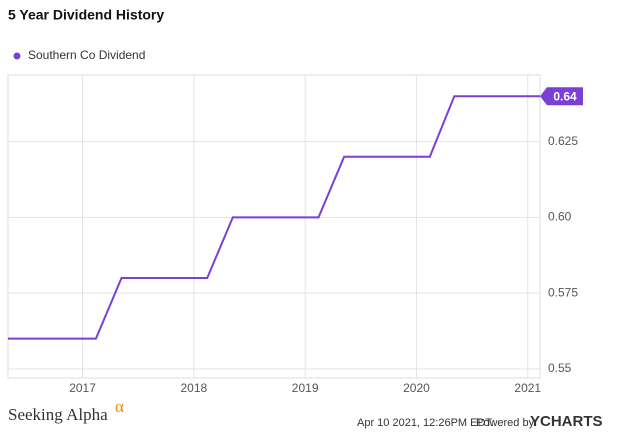 This screenshot has height=435, width=635. What do you see at coordinates (563, 141) in the screenshot?
I see `y-tick-label: 0.625` at bounding box center [563, 141].